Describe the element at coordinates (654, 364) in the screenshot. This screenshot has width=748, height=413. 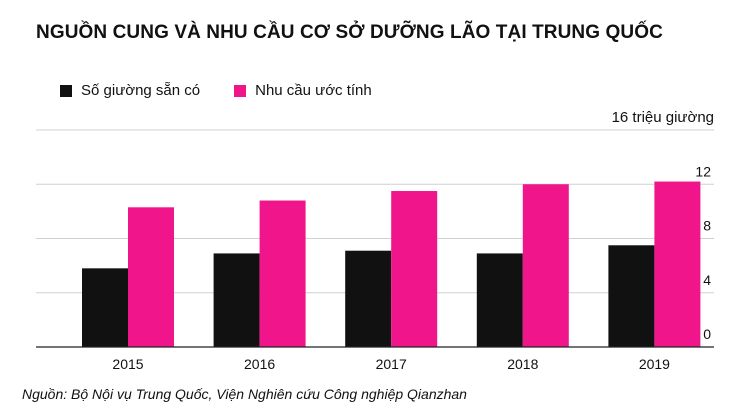
I see `x-tick-label-2019: 2019` at that location.